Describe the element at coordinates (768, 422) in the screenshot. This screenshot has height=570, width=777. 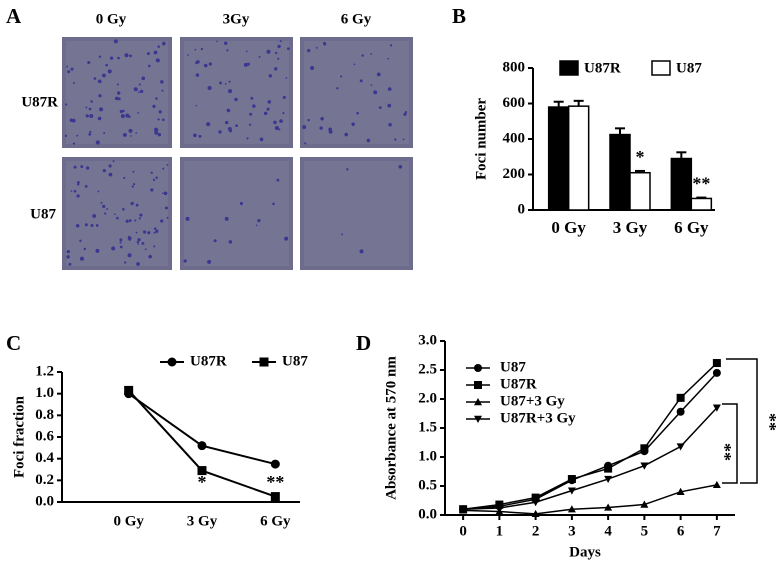
I see `significance: **` at that location.